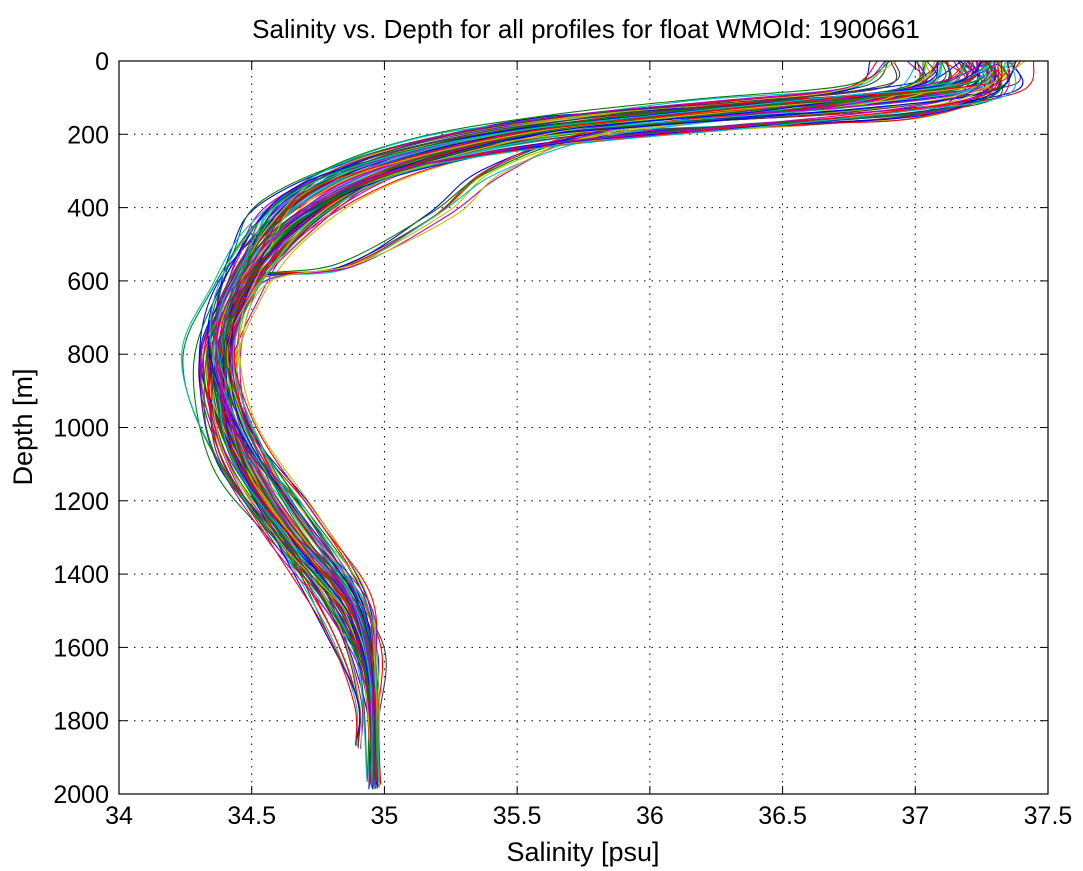  Describe the element at coordinates (88, 135) in the screenshot. I see `y-tick-label: 200` at that location.